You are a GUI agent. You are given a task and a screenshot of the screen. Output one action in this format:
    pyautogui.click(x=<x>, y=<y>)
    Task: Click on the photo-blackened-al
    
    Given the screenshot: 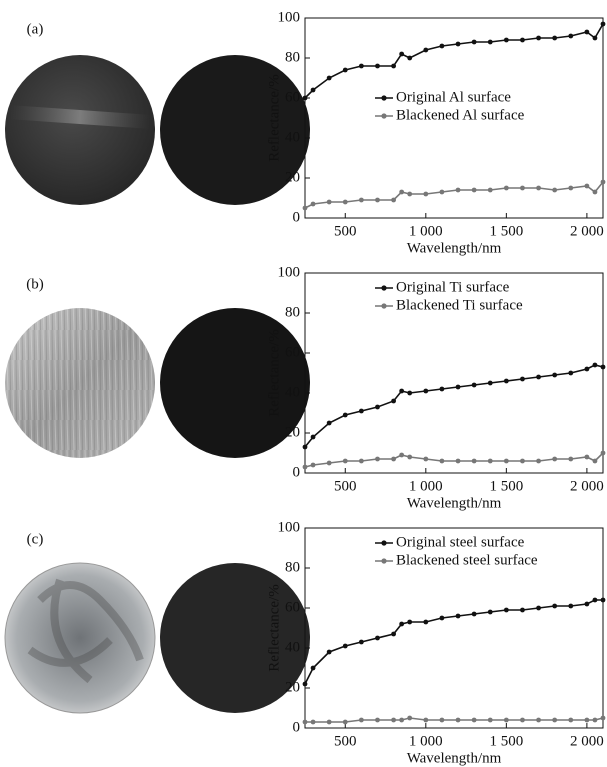 What is the action you would take?
    pyautogui.click(x=235, y=130)
    